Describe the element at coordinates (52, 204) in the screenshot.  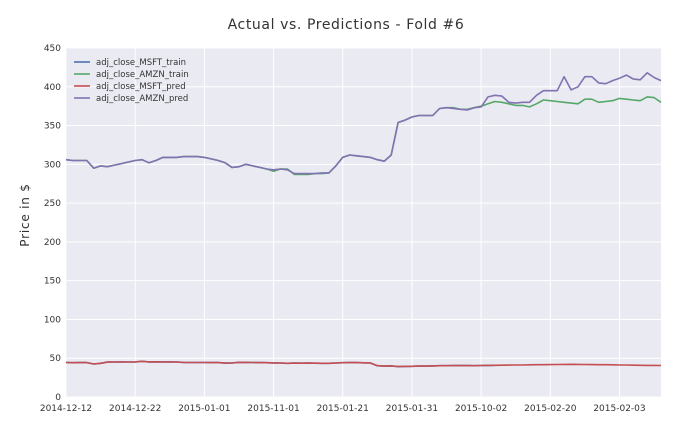
I see `y-tick-label: 250` at that location.